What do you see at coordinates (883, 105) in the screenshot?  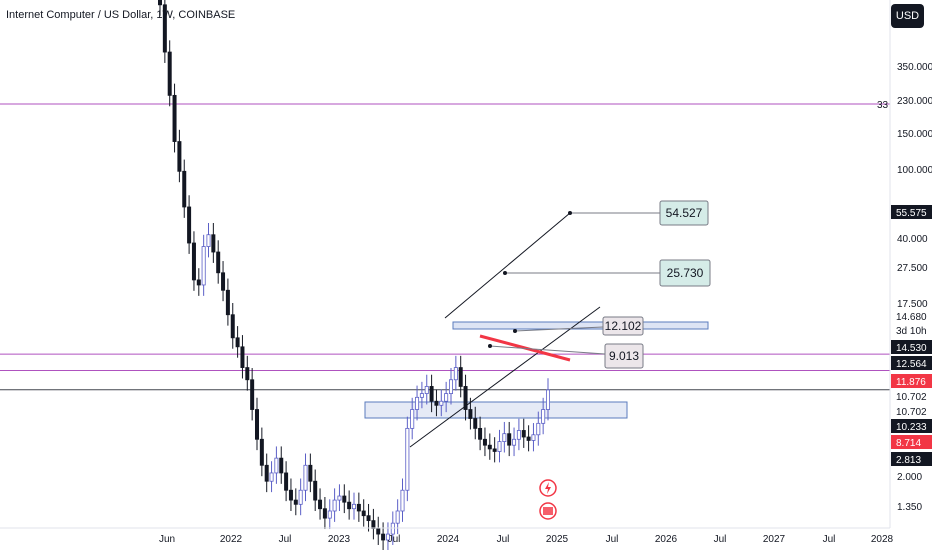 I see `level-label: 33` at bounding box center [883, 105].